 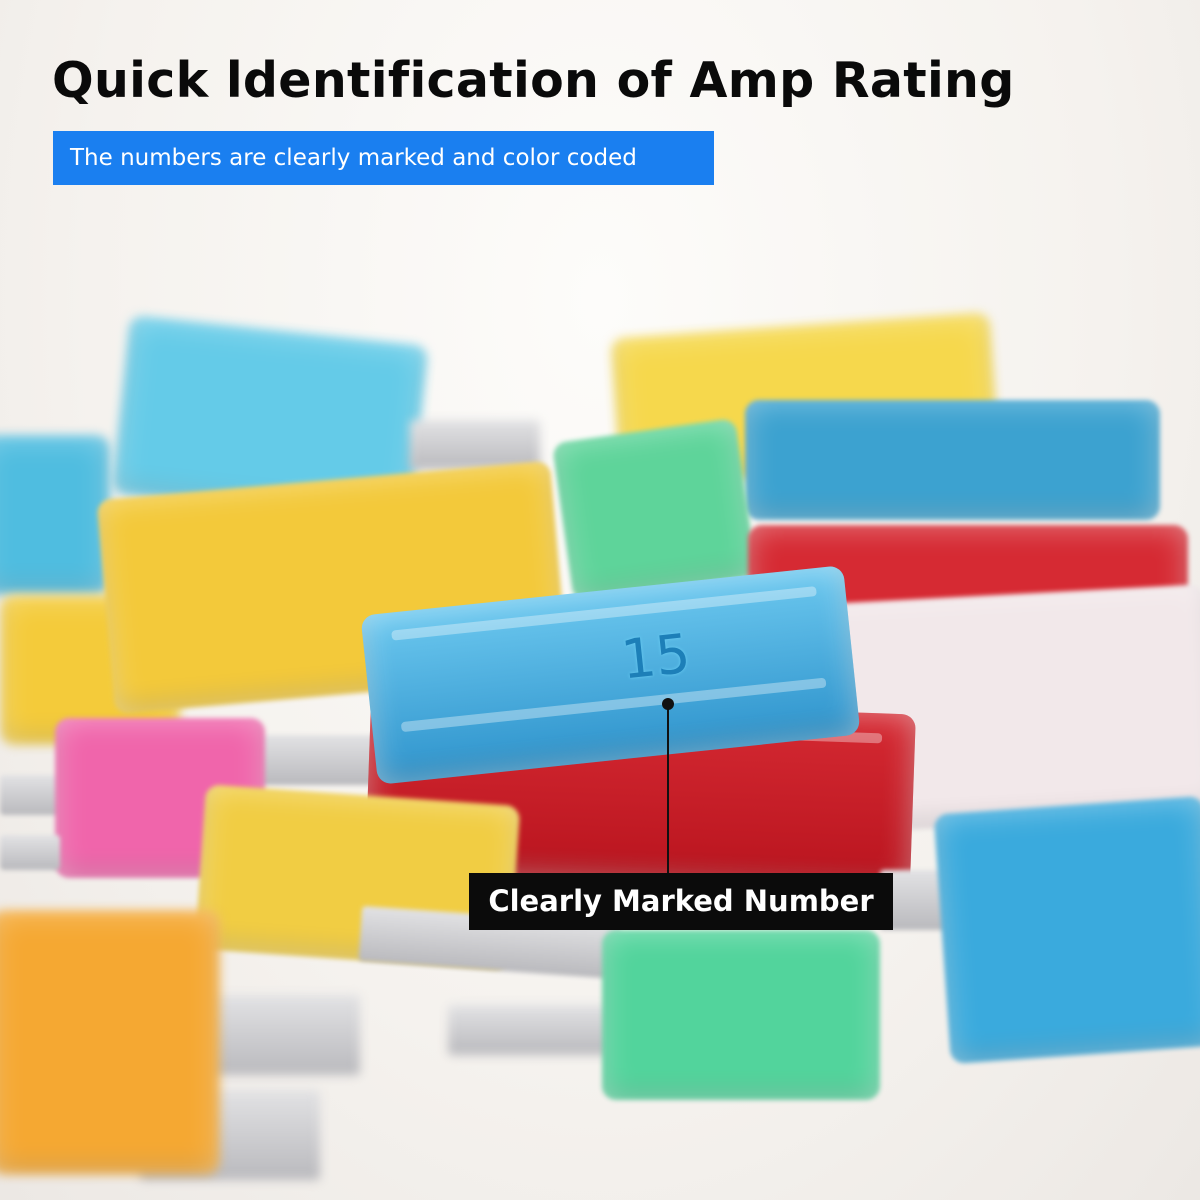 What do you see at coordinates (613, 705) in the screenshot?
I see `fuse-ridge` at bounding box center [613, 705].